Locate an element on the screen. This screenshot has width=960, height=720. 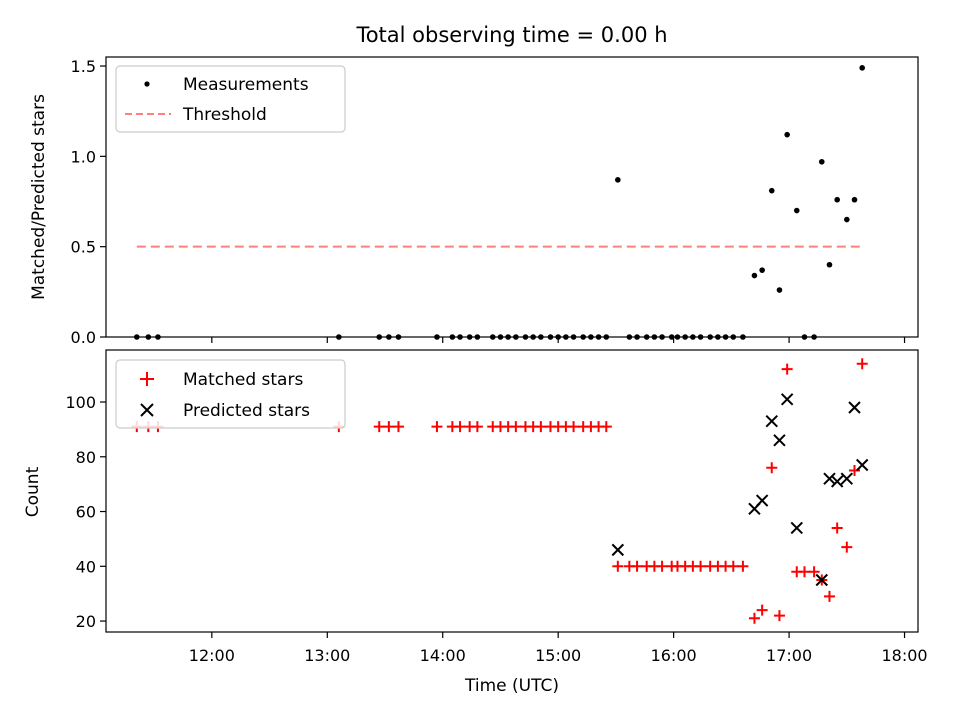
legend-measurements-label: Measurements is located at coordinates (246, 85).